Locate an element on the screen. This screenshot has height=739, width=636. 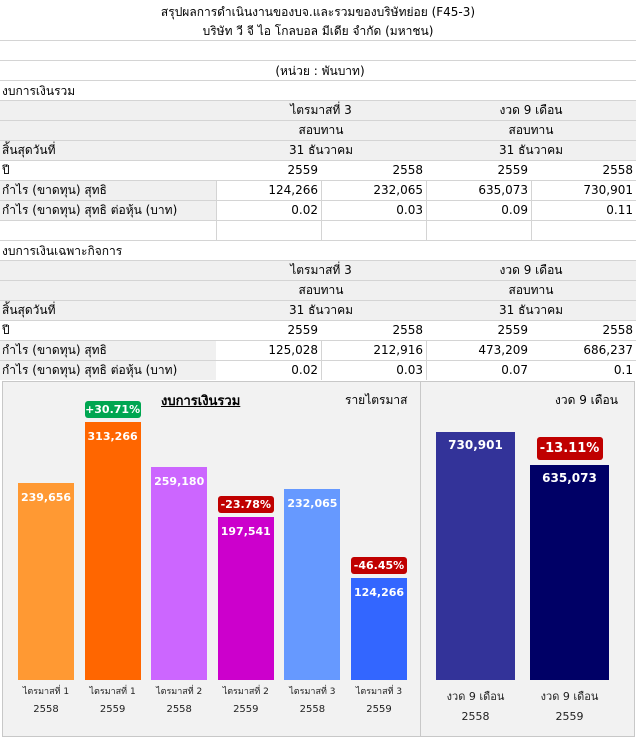
table-cell: 212,916 is located at coordinates (398, 350).